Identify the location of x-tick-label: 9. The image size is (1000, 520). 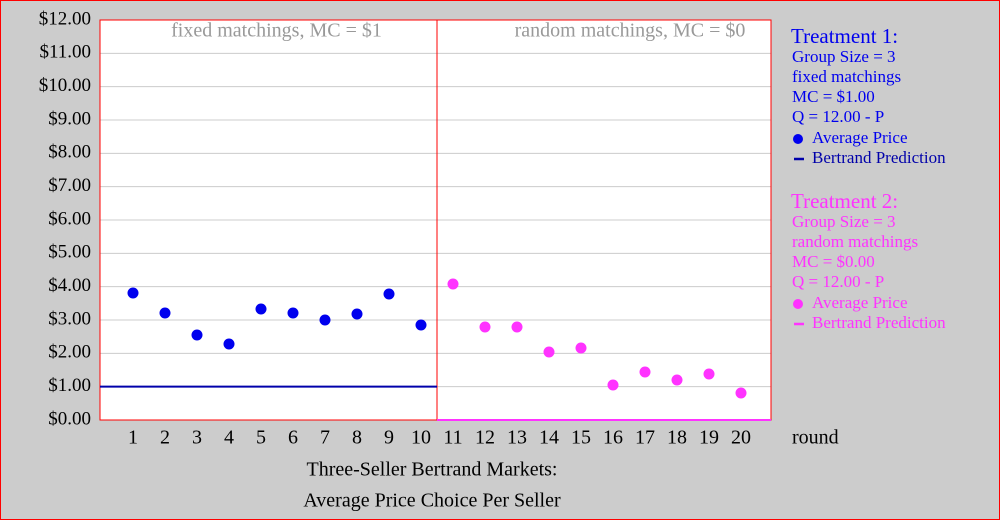
(389, 438).